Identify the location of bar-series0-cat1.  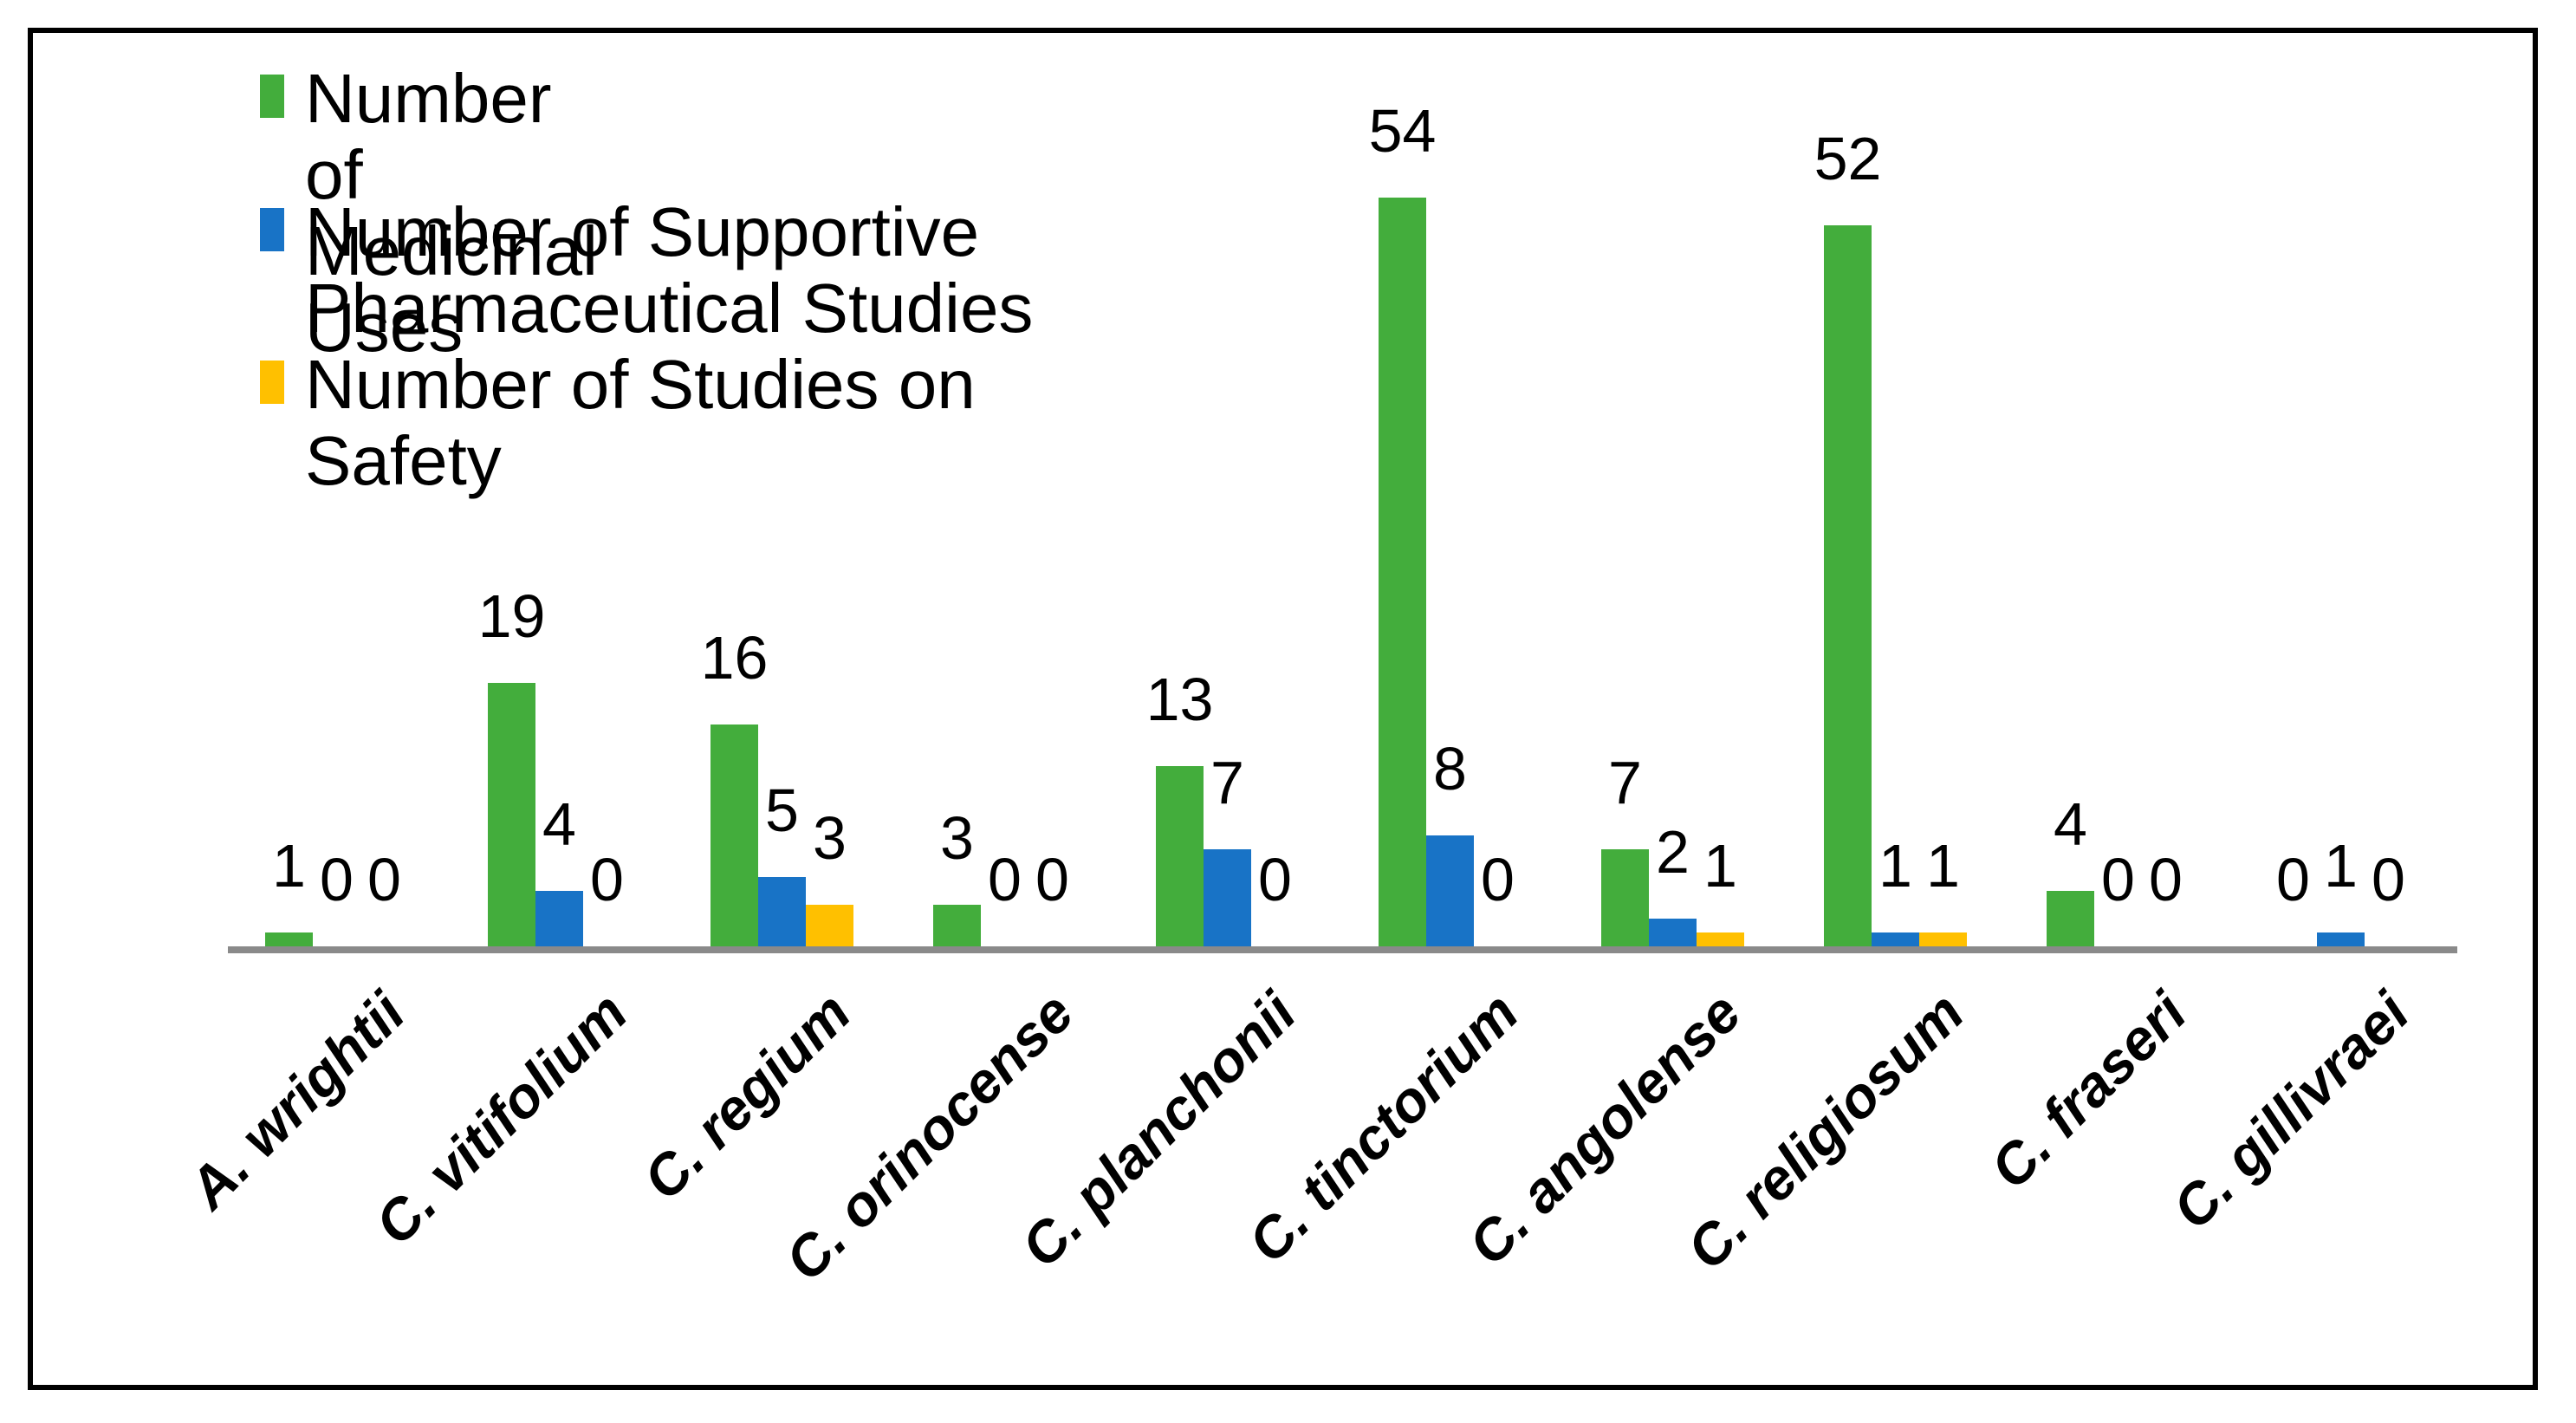
(512, 814).